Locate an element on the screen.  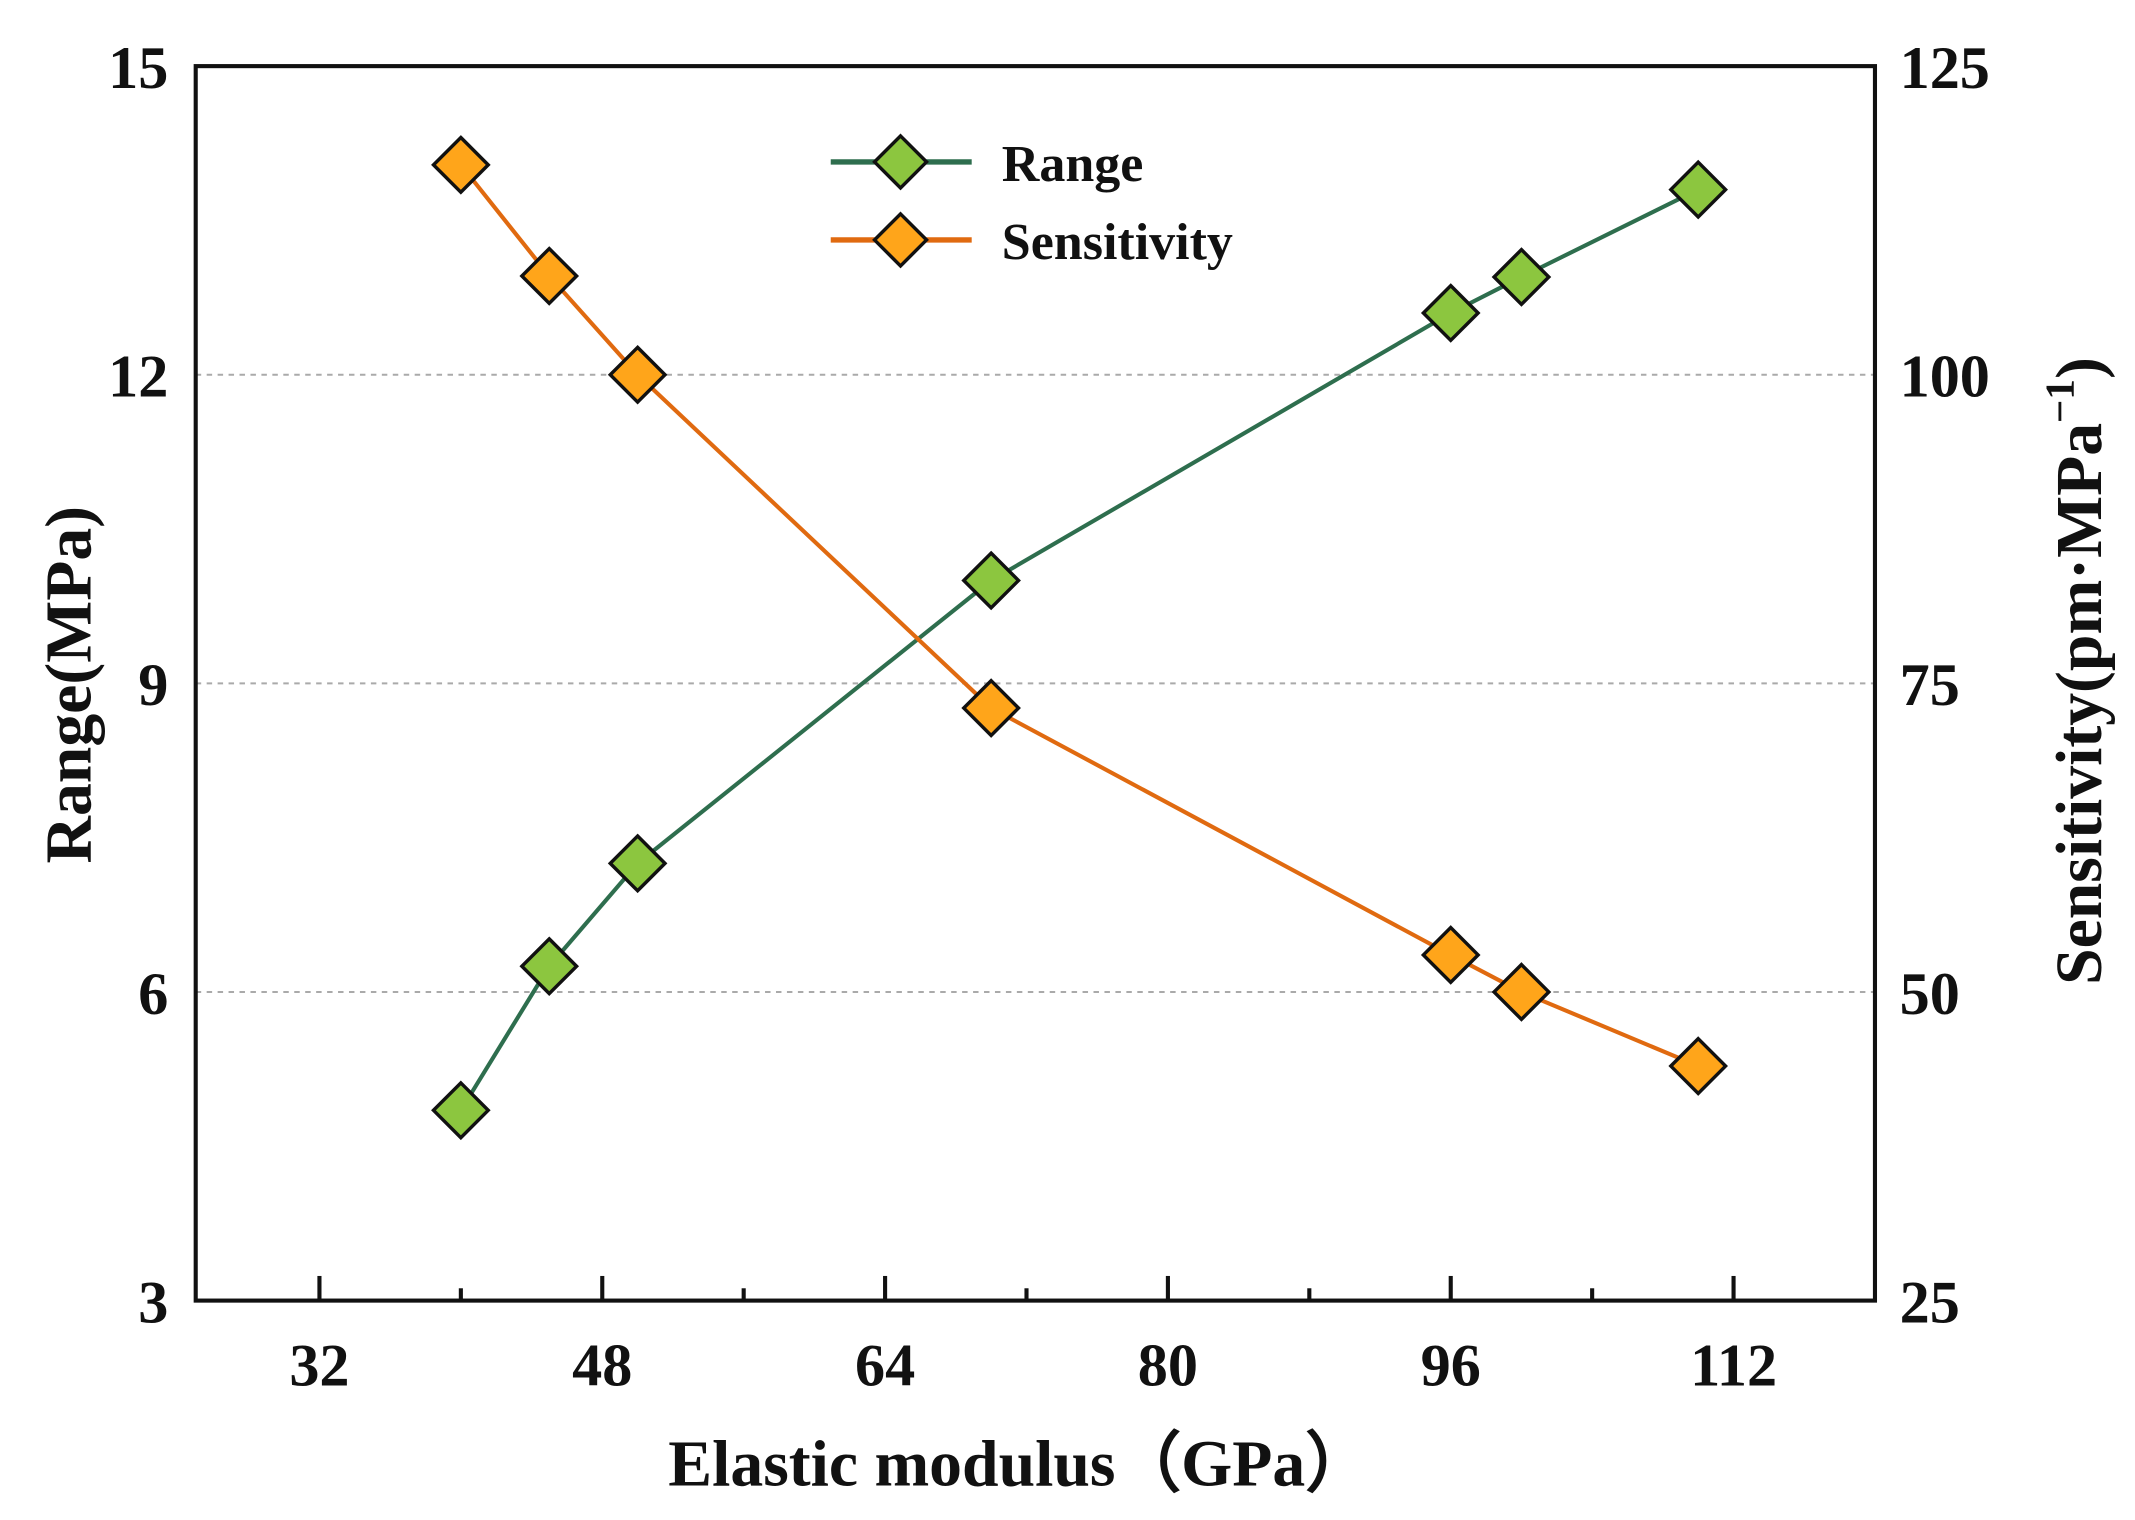
x-tick-label: 80 is located at coordinates (1168, 1365).